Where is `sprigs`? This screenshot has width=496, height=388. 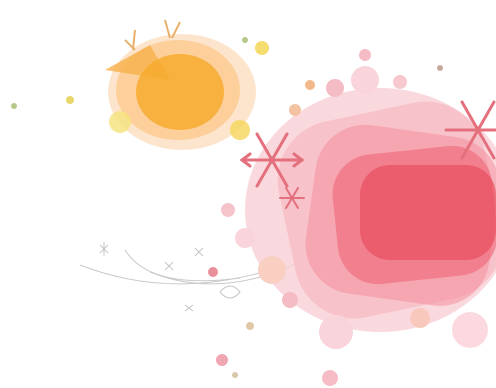
sprigs is located at coordinates (152, 35).